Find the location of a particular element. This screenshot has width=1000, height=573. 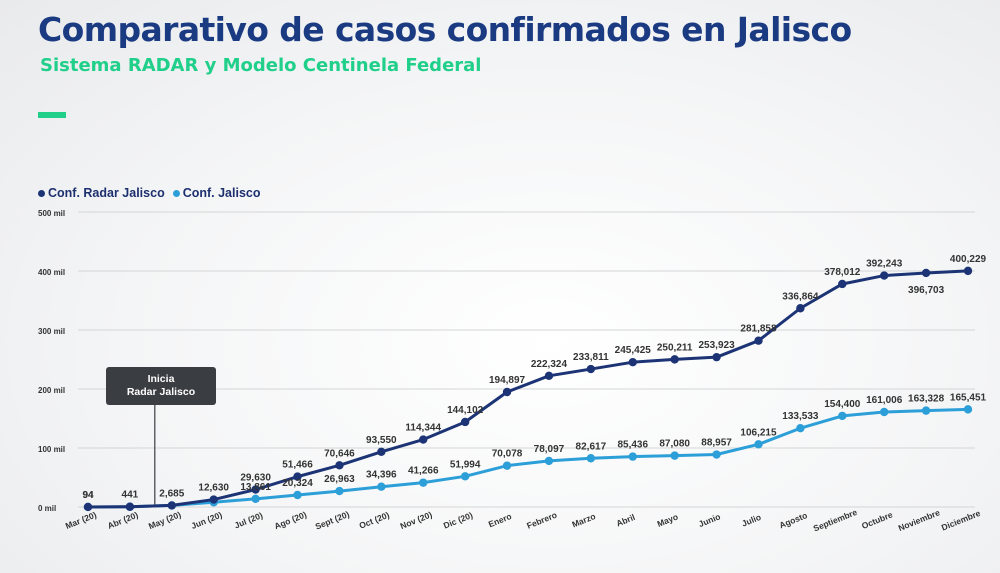

radar-start-callout: Inicia Radar Jalisco is located at coordinates (161, 386).